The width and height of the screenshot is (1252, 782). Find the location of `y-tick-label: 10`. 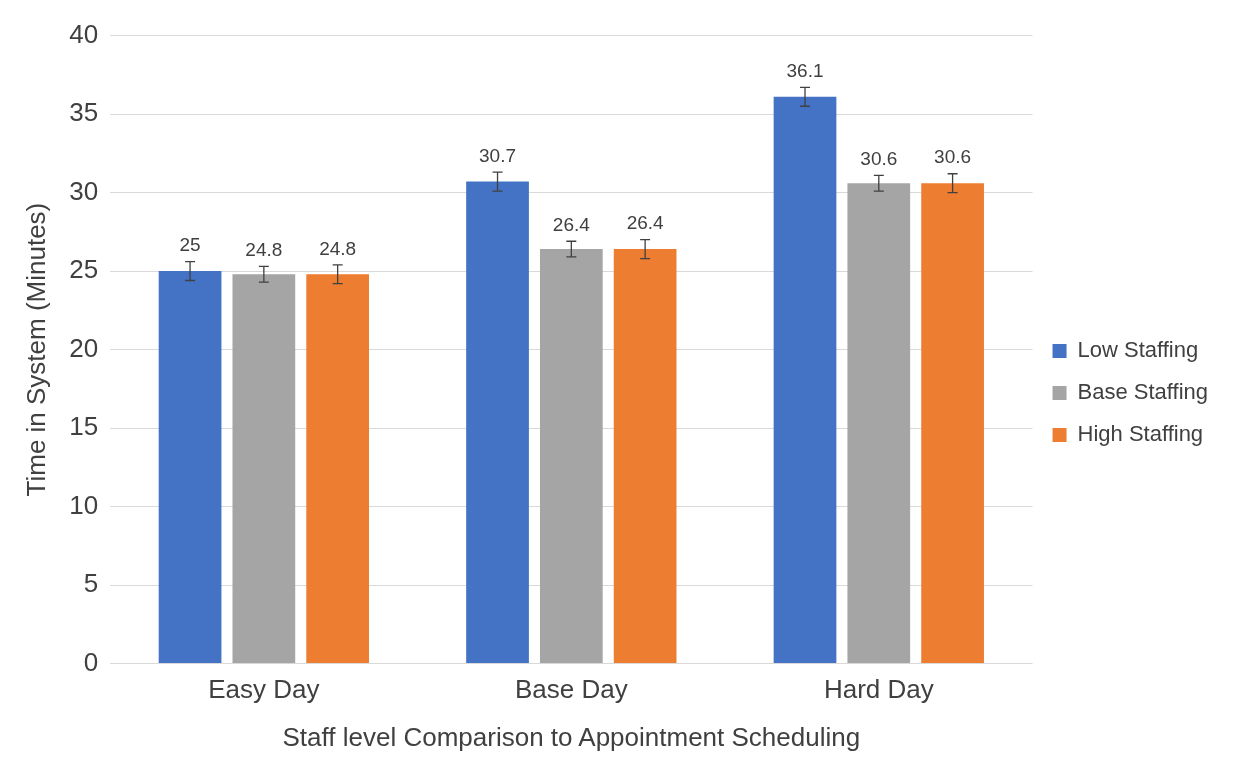

y-tick-label: 10 is located at coordinates (84, 504).